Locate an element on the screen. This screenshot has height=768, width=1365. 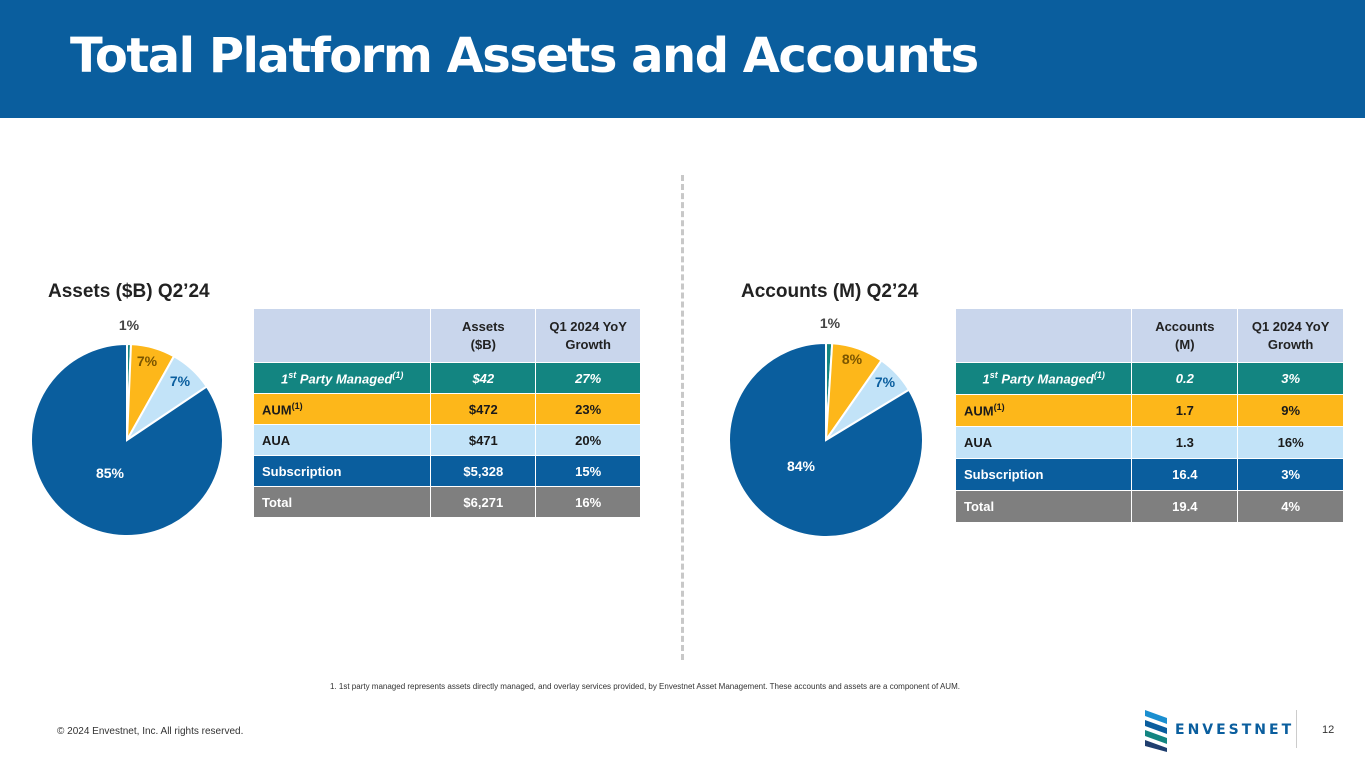
accounts-pie-chart: 1% 8% 7% 84% is located at coordinates (826, 426).